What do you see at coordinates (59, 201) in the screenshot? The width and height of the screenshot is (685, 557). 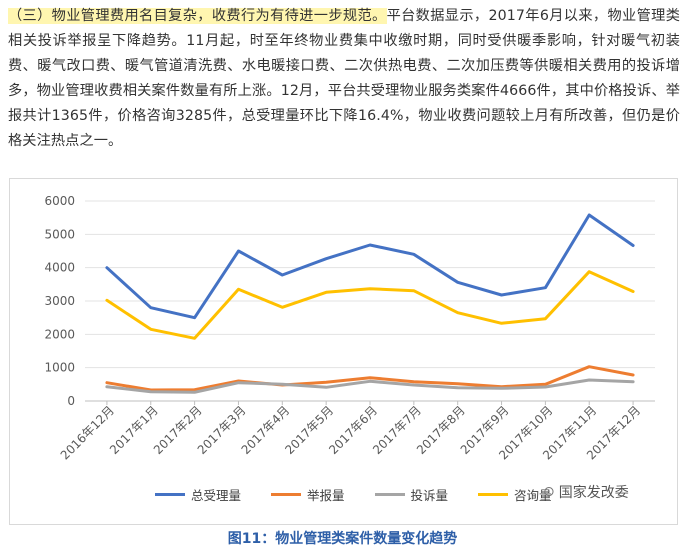 I see `y-tick-label: 6000` at bounding box center [59, 201].